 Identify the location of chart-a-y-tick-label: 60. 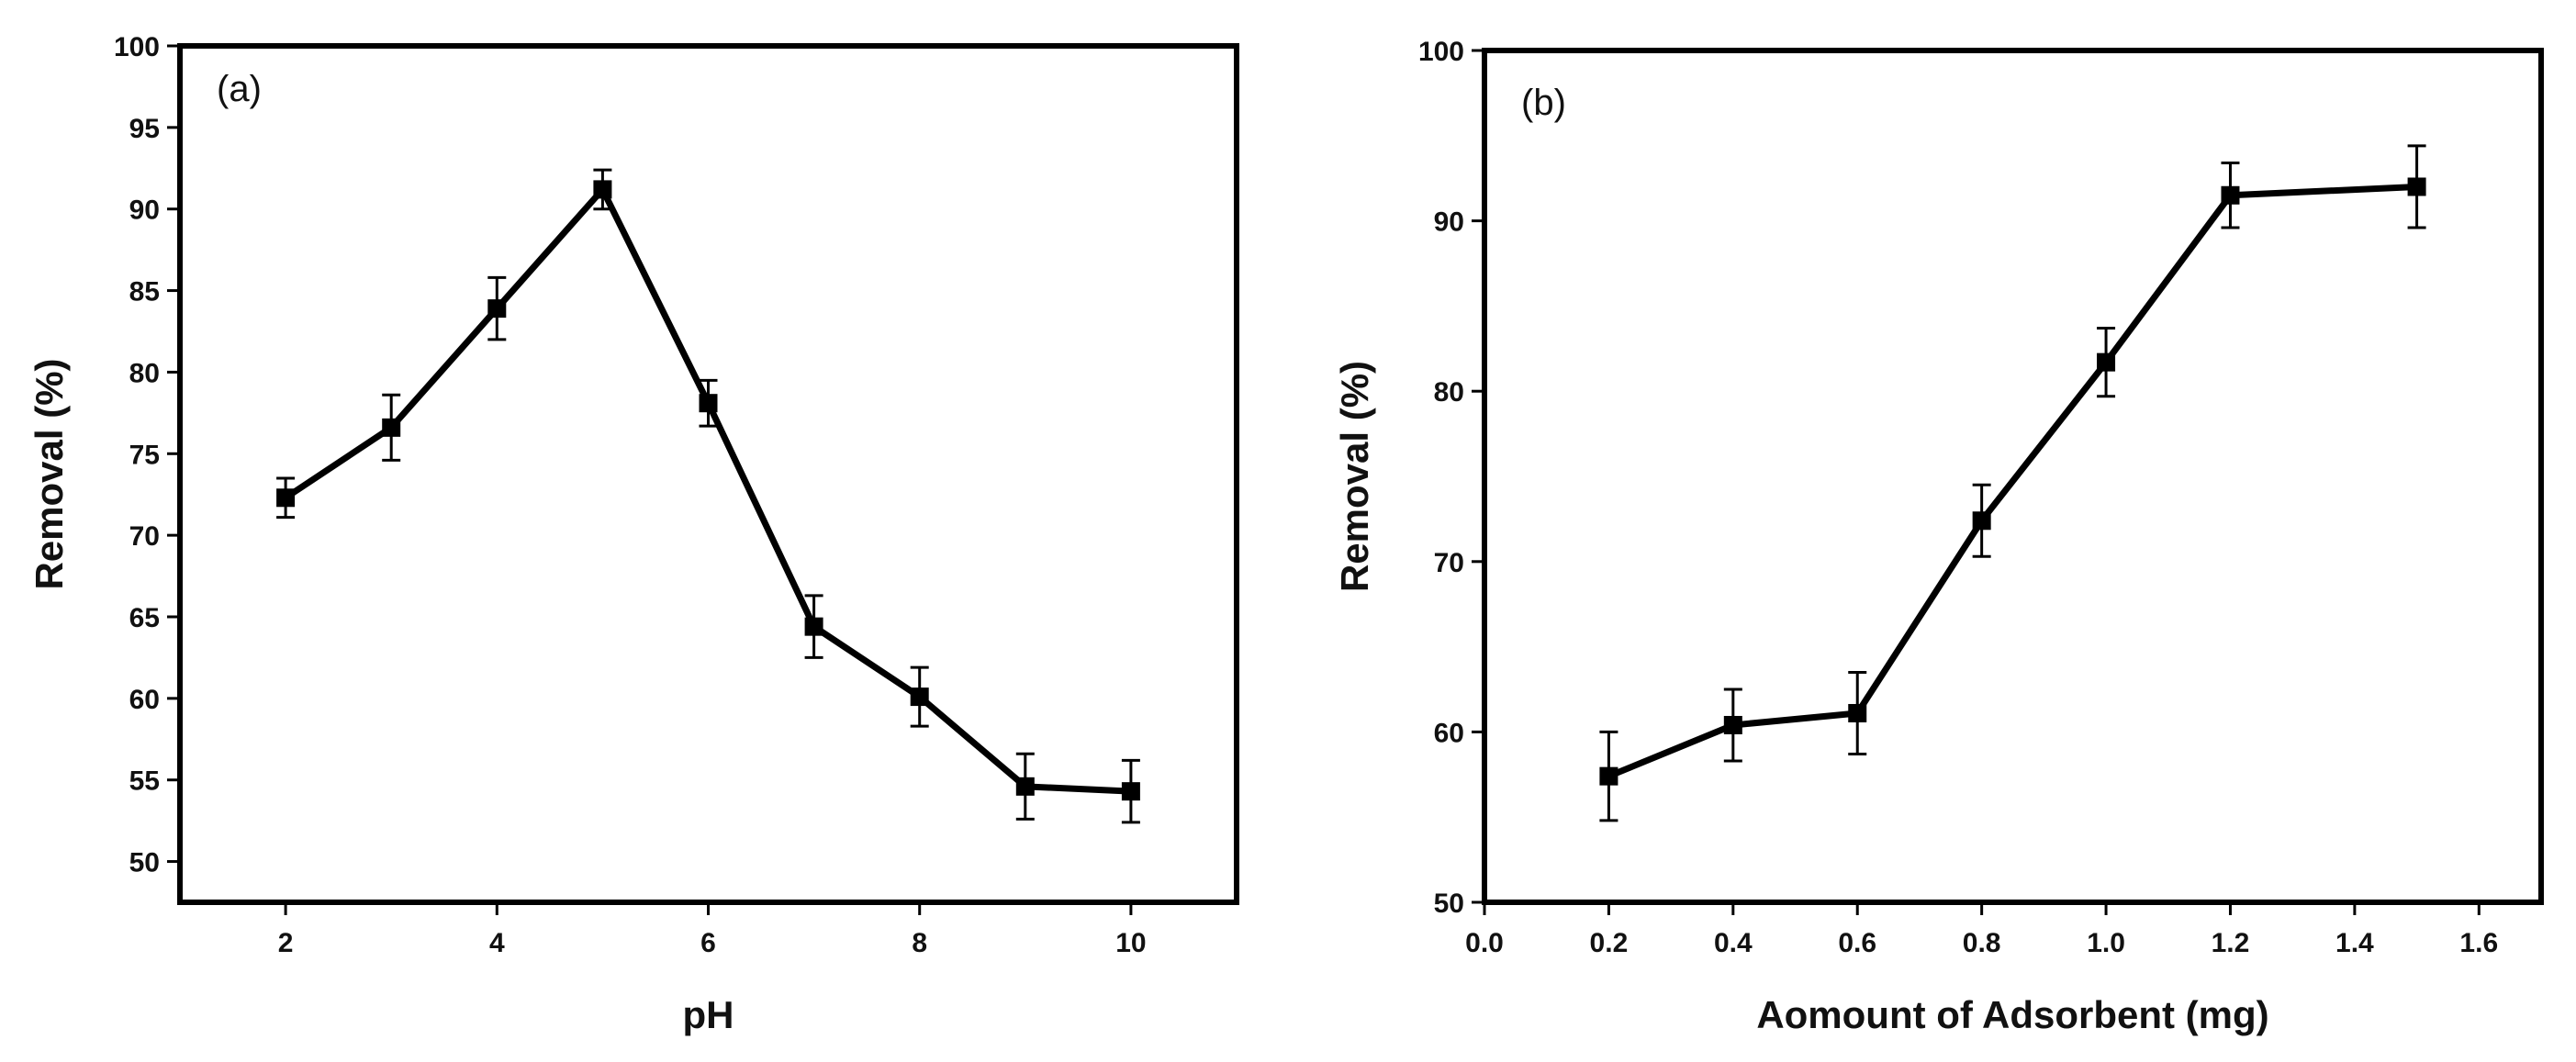
(144, 700).